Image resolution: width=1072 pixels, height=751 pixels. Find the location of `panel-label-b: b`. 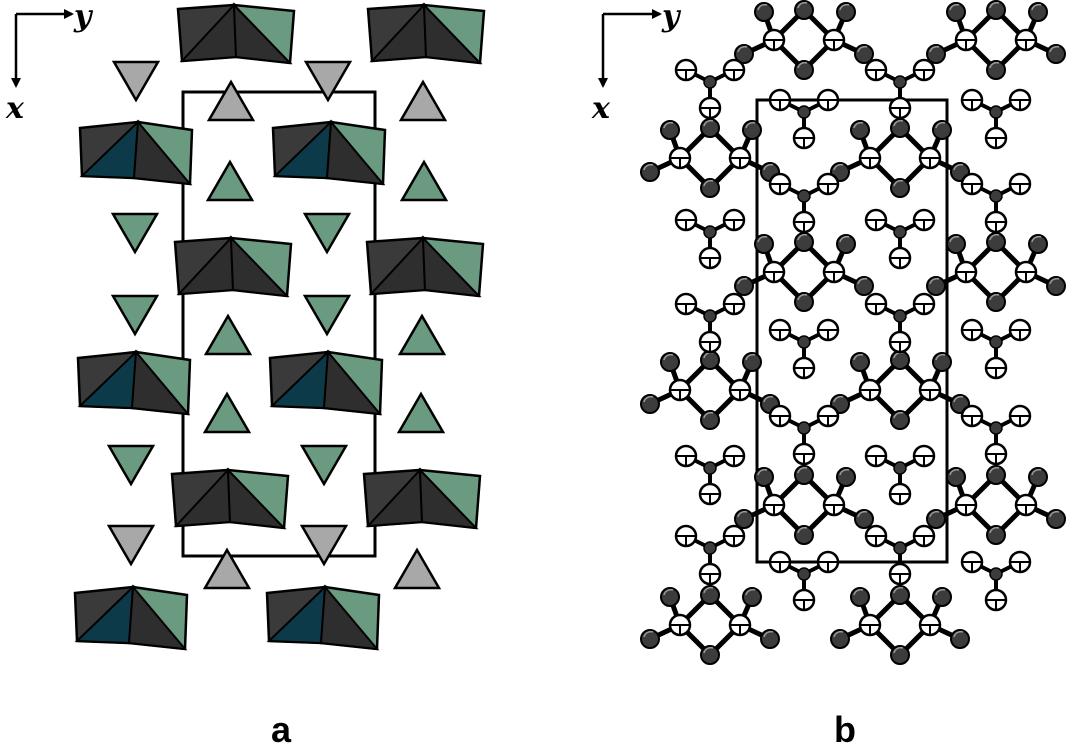

panel-label-b: b is located at coordinates (845, 729).